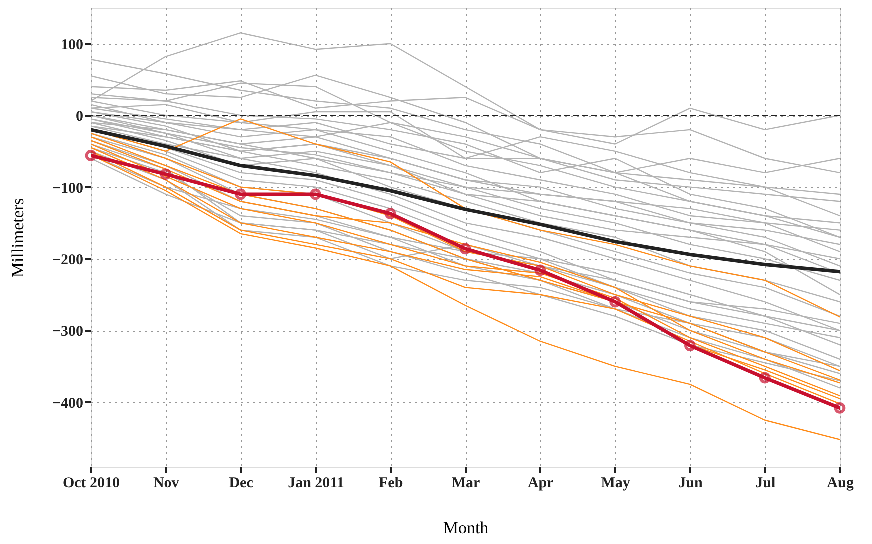 This screenshot has width=872, height=544. Describe the element at coordinates (72, 45) in the screenshot. I see `y-tick-label: 100` at that location.